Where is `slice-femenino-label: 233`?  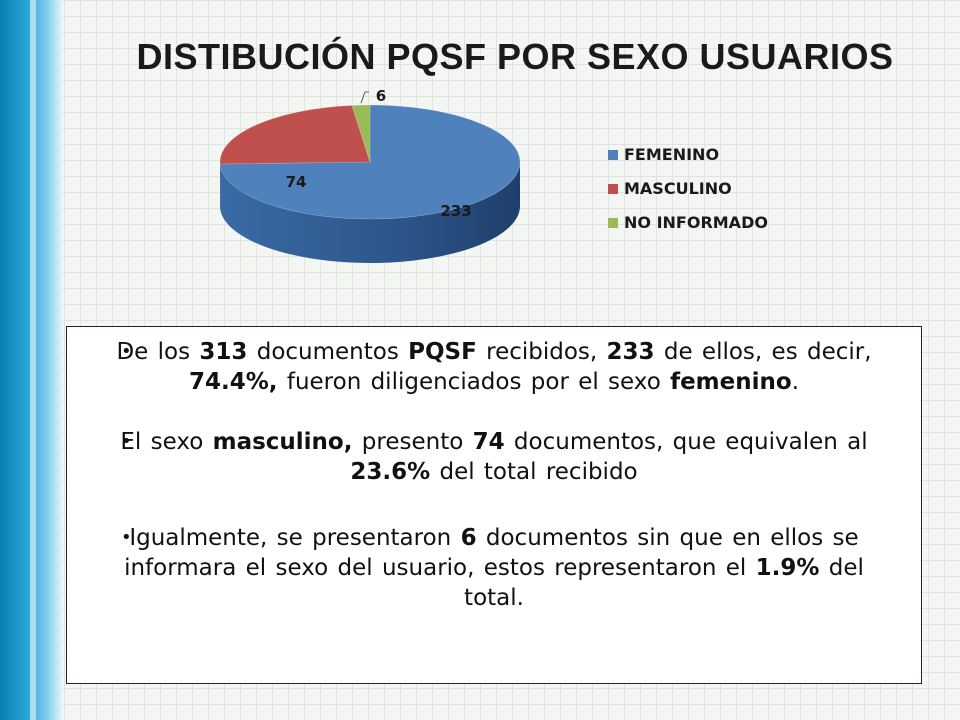
slice-femenino-label: 233 is located at coordinates (455, 211).